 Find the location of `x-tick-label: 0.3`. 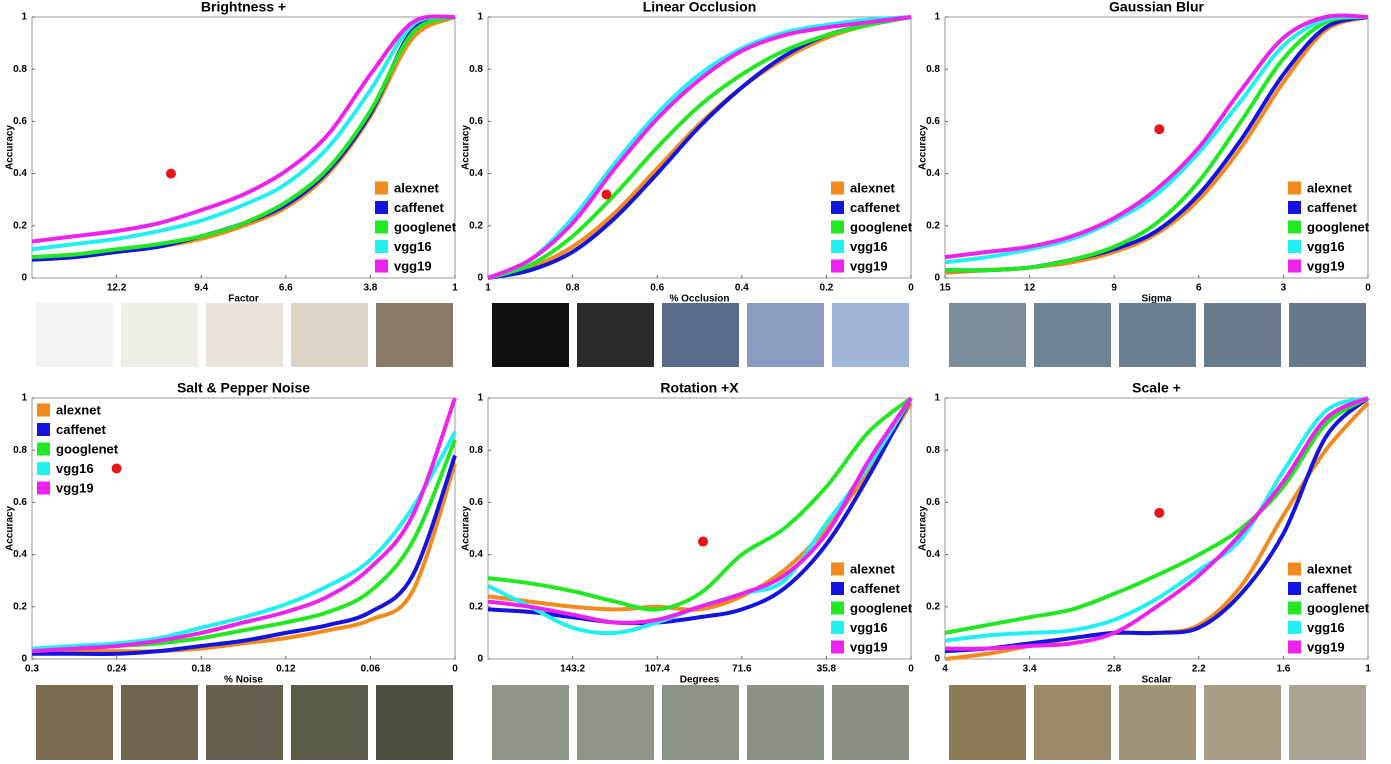

x-tick-label: 0.3 is located at coordinates (32, 669).